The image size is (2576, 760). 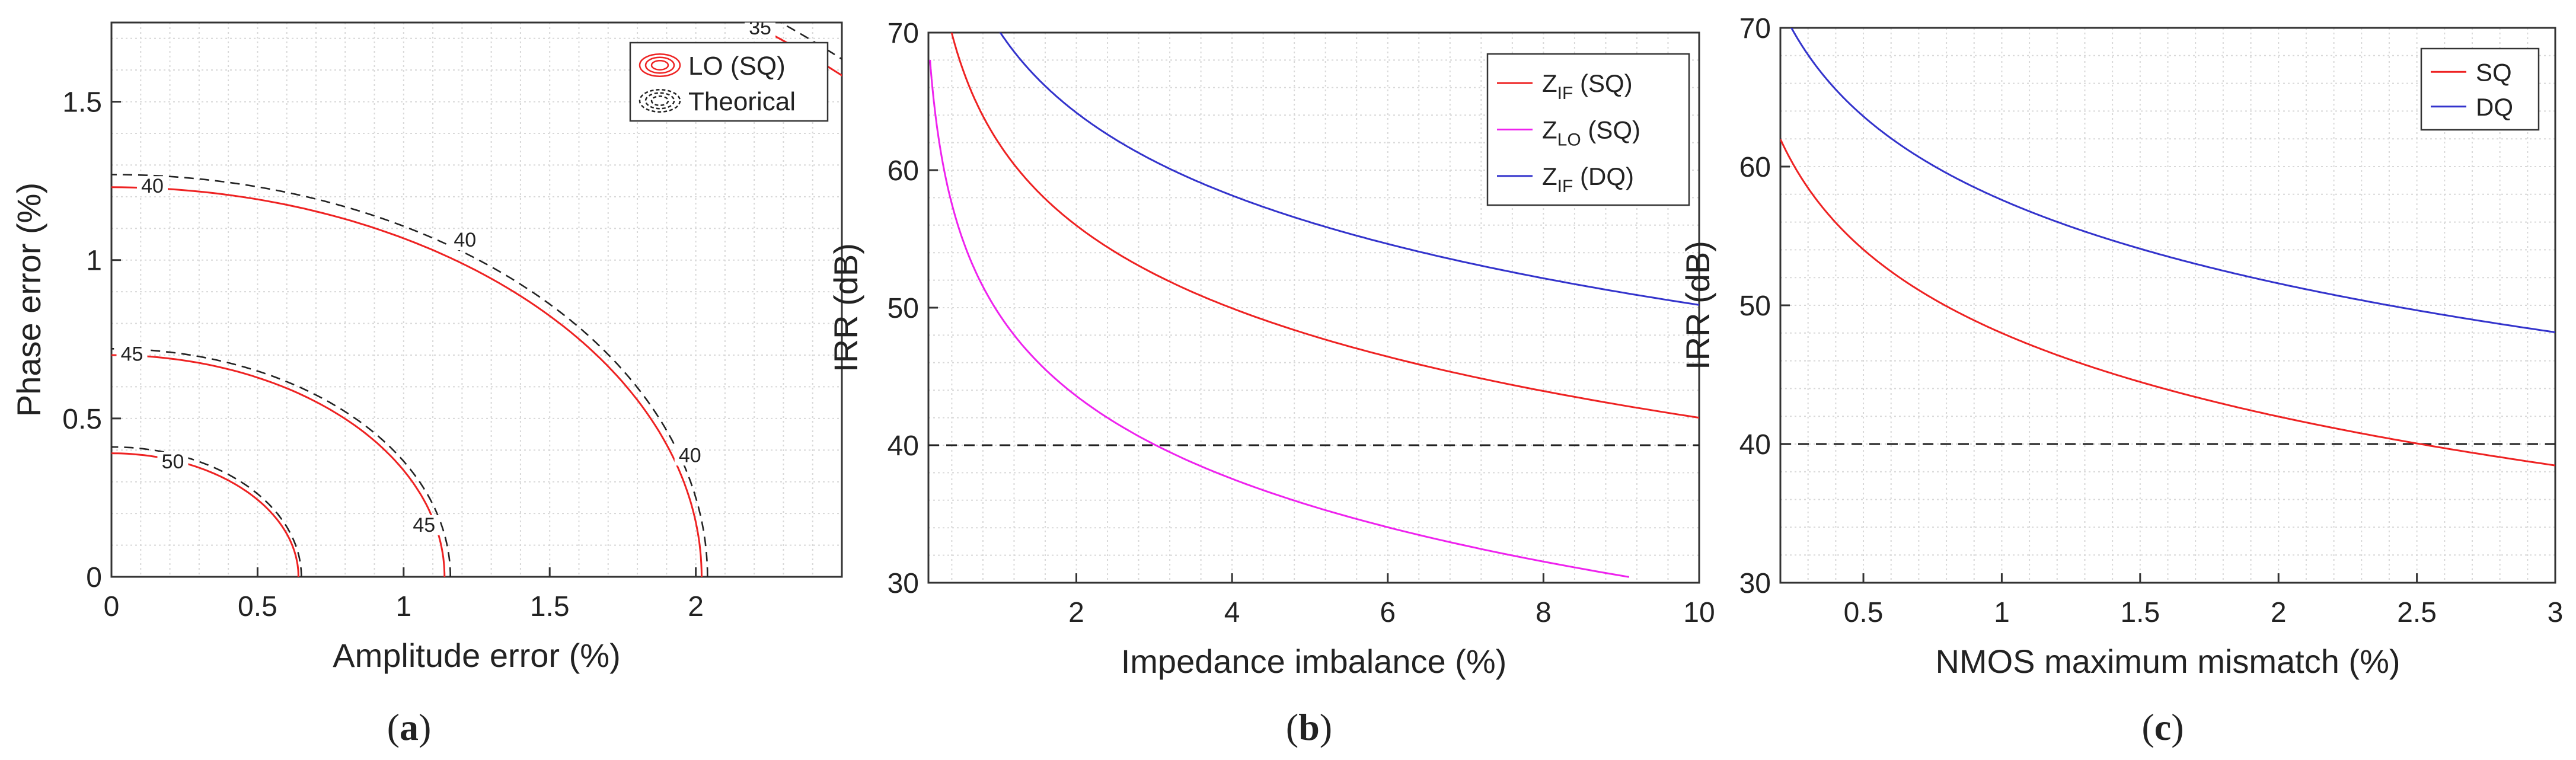 I want to click on panel-c-legend-box, so click(x=2480, y=89).